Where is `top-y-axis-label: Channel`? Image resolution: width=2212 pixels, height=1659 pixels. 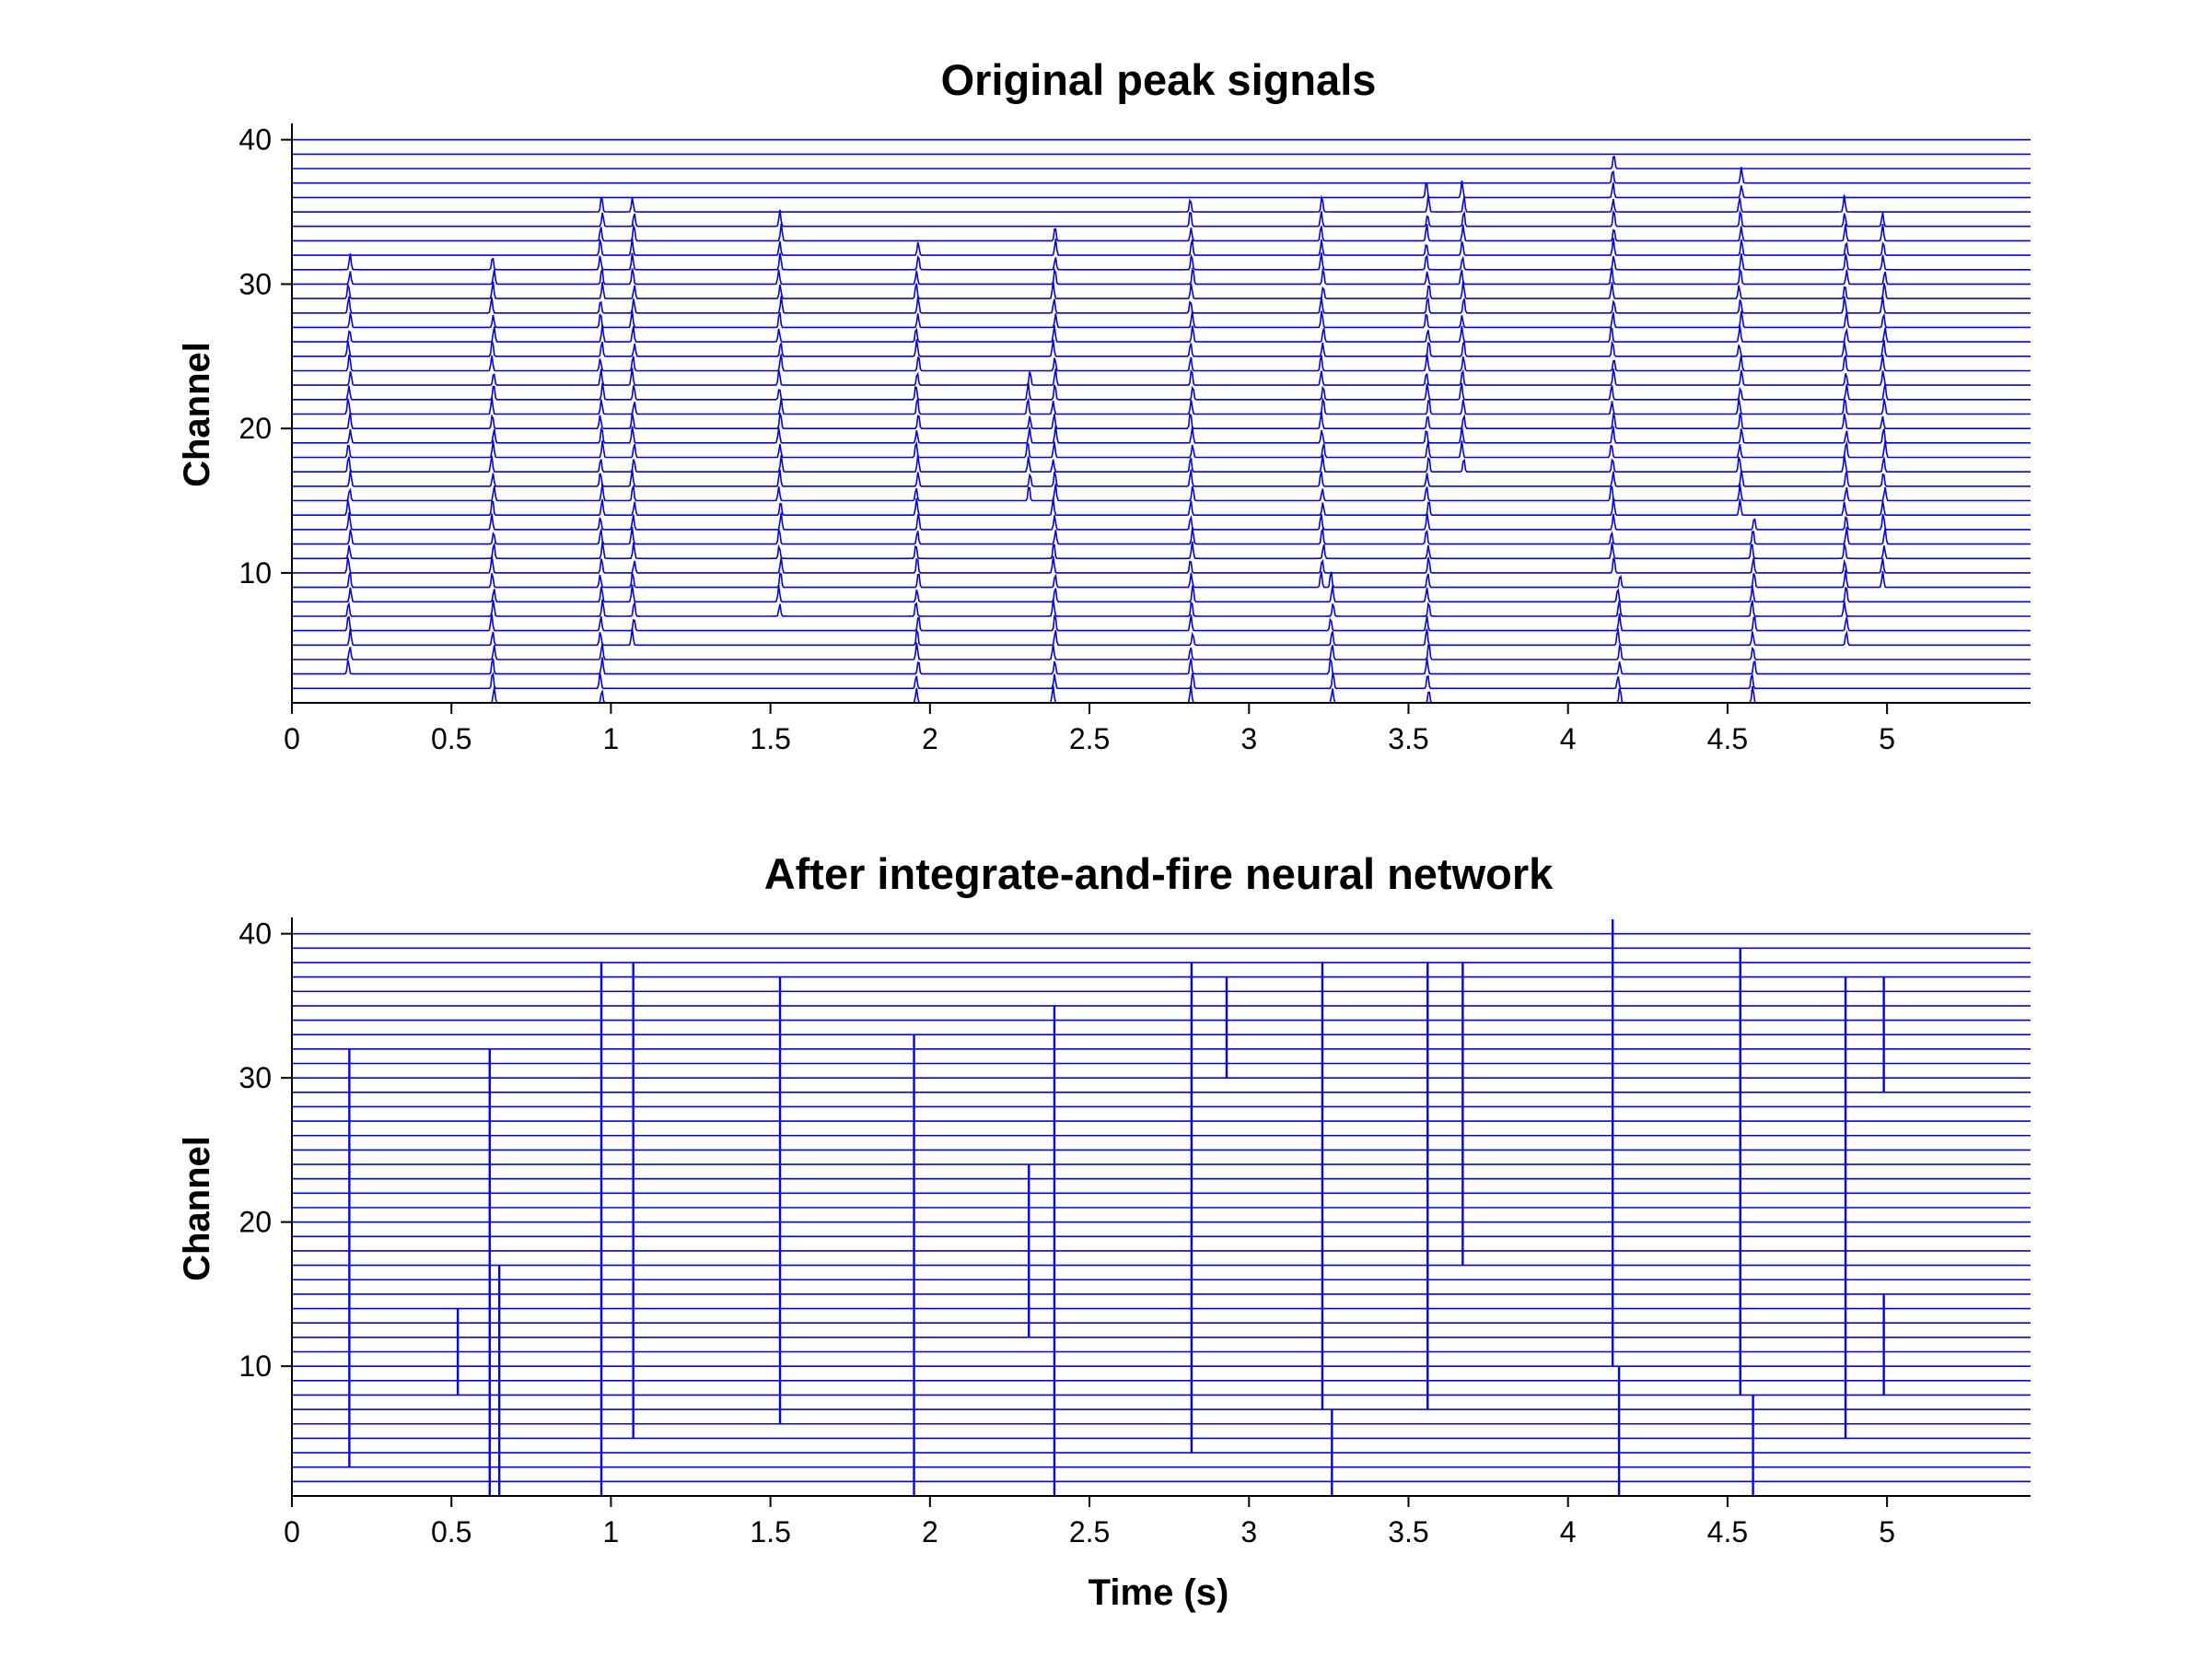 top-y-axis-label: Channel is located at coordinates (197, 414).